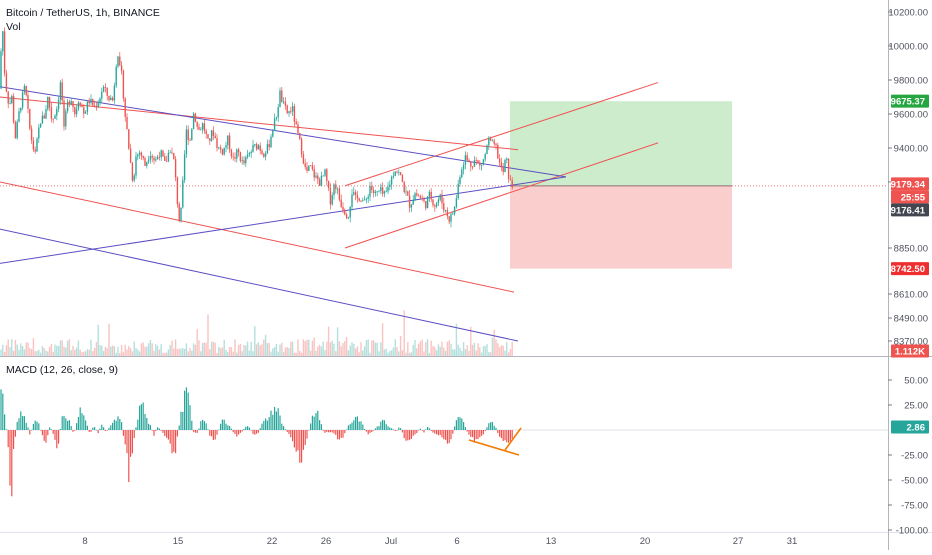  What do you see at coordinates (272, 541) in the screenshot?
I see `time-tick-label: 22` at bounding box center [272, 541].